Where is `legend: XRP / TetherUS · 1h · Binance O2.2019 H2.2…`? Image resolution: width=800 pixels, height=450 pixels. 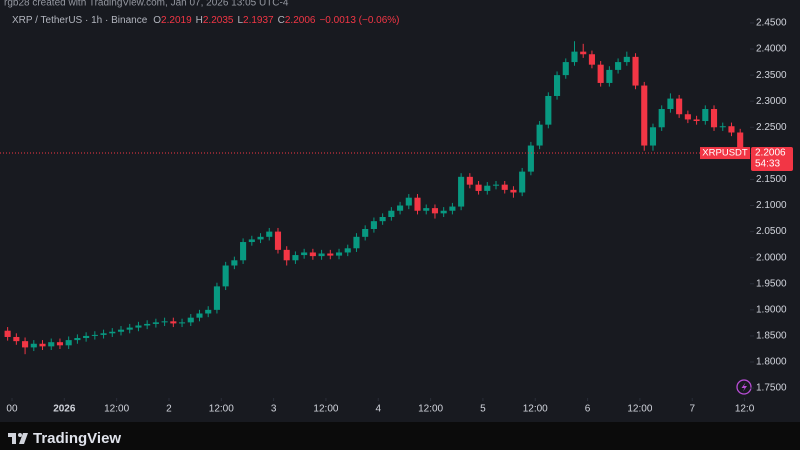
legend: XRP / TetherUS · 1h · Binance O2.2019 H2.2… is located at coordinates (206, 20).